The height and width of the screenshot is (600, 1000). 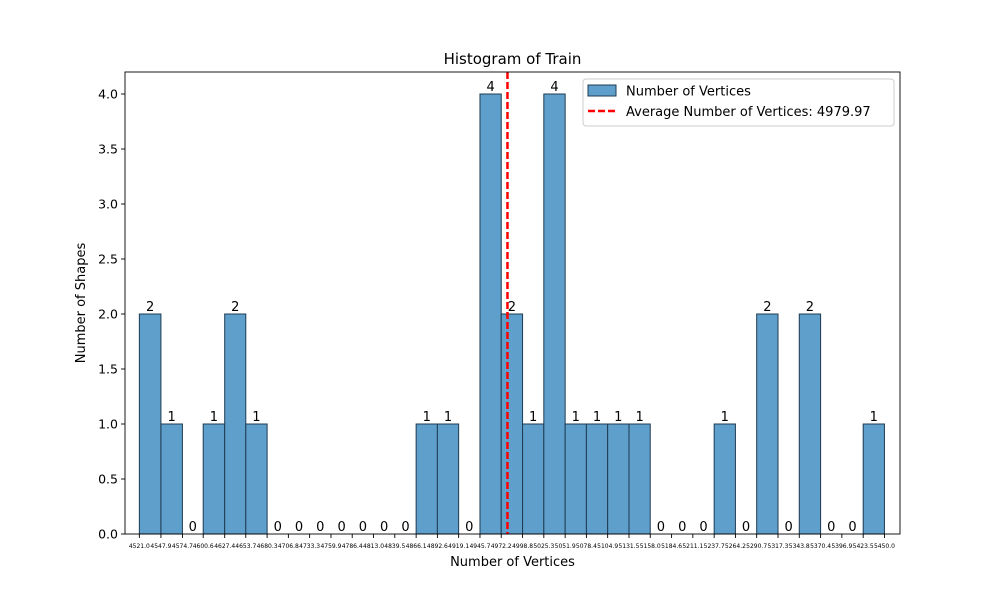 I want to click on x-tick-label: 4919.1, so click(x=458, y=546).